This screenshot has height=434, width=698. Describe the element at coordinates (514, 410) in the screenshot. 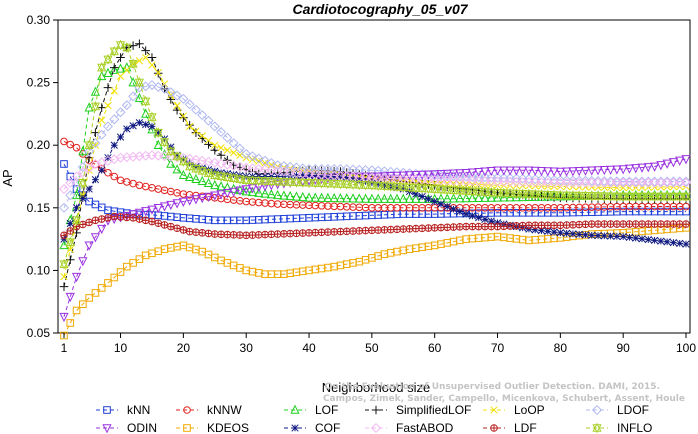

I see `legend-item-loop: LoOP` at that location.